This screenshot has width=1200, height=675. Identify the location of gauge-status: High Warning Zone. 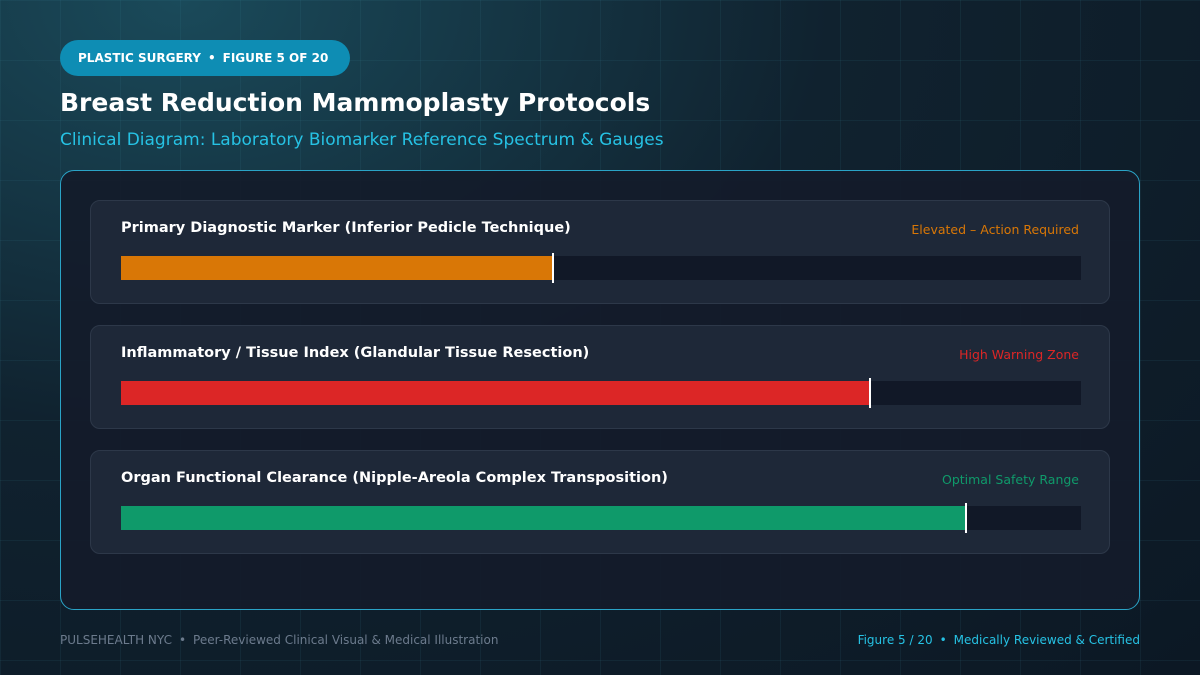
(1019, 354).